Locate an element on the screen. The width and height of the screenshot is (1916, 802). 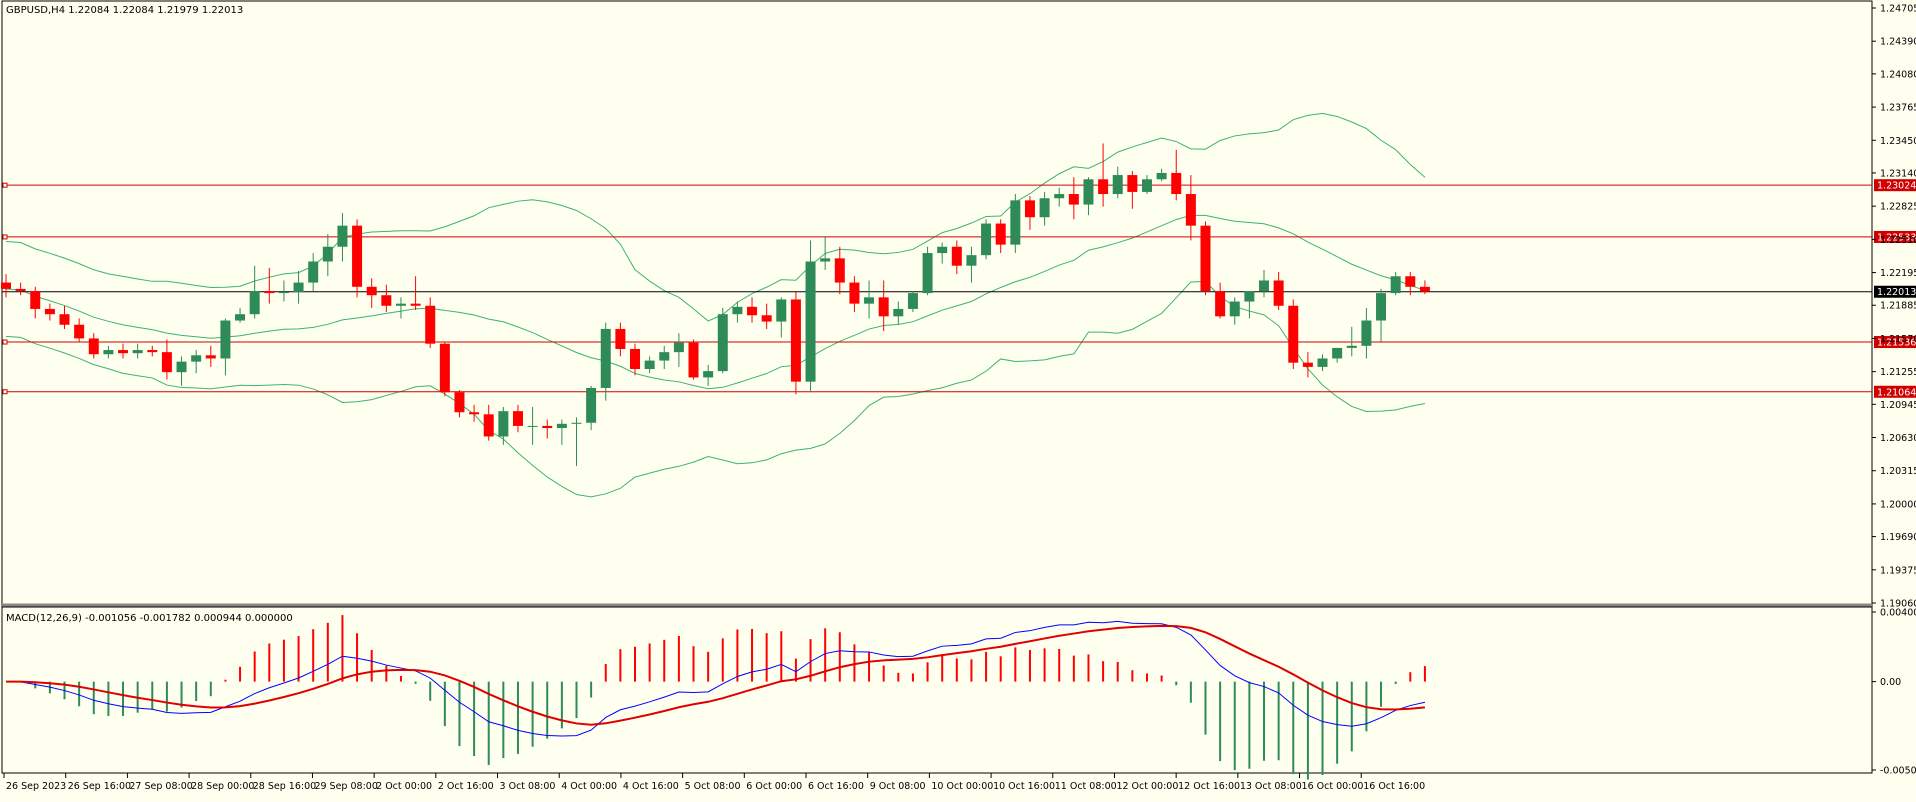
current-price-label: 1.22013 is located at coordinates (1896, 292).